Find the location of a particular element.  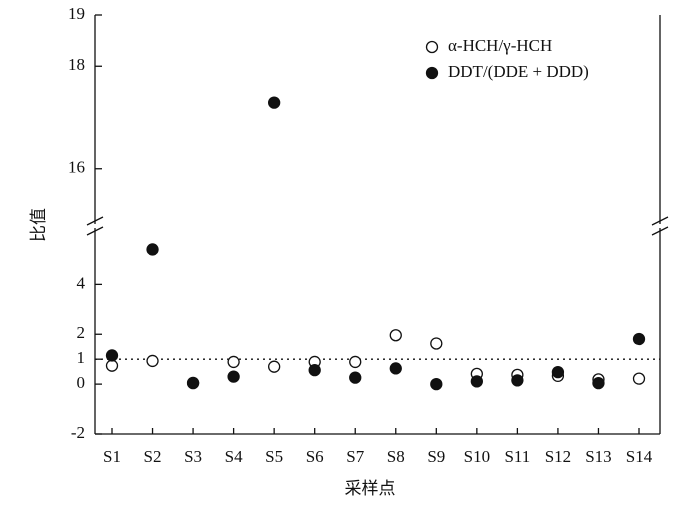

y-tick-label: 2 is located at coordinates (81, 332).